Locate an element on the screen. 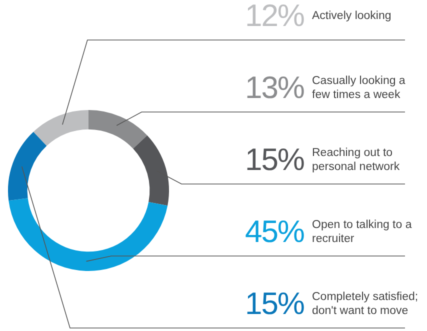 This screenshot has width=427, height=331. data-label: 12% is located at coordinates (274, 17).